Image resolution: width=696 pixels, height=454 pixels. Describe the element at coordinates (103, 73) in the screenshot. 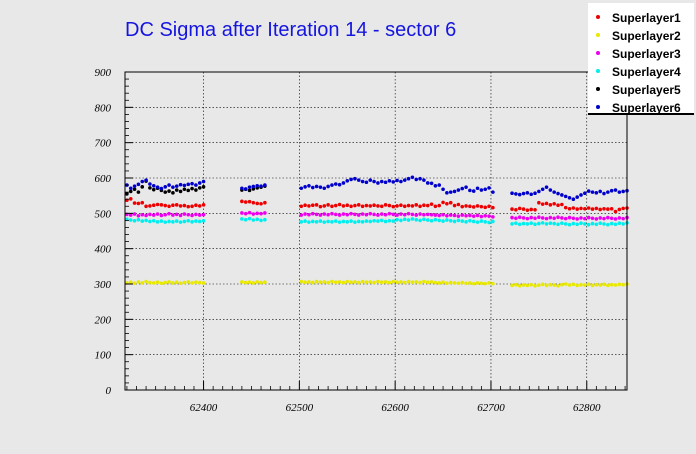

I see `y-tick-label: 900` at that location.